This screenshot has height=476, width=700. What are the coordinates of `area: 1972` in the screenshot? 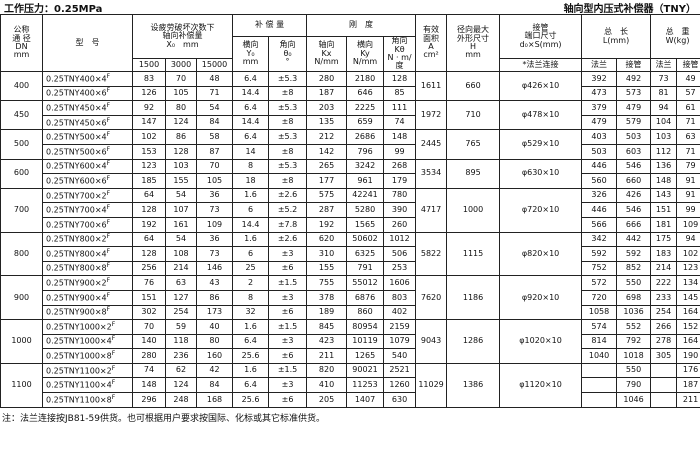 It's located at (431, 115).